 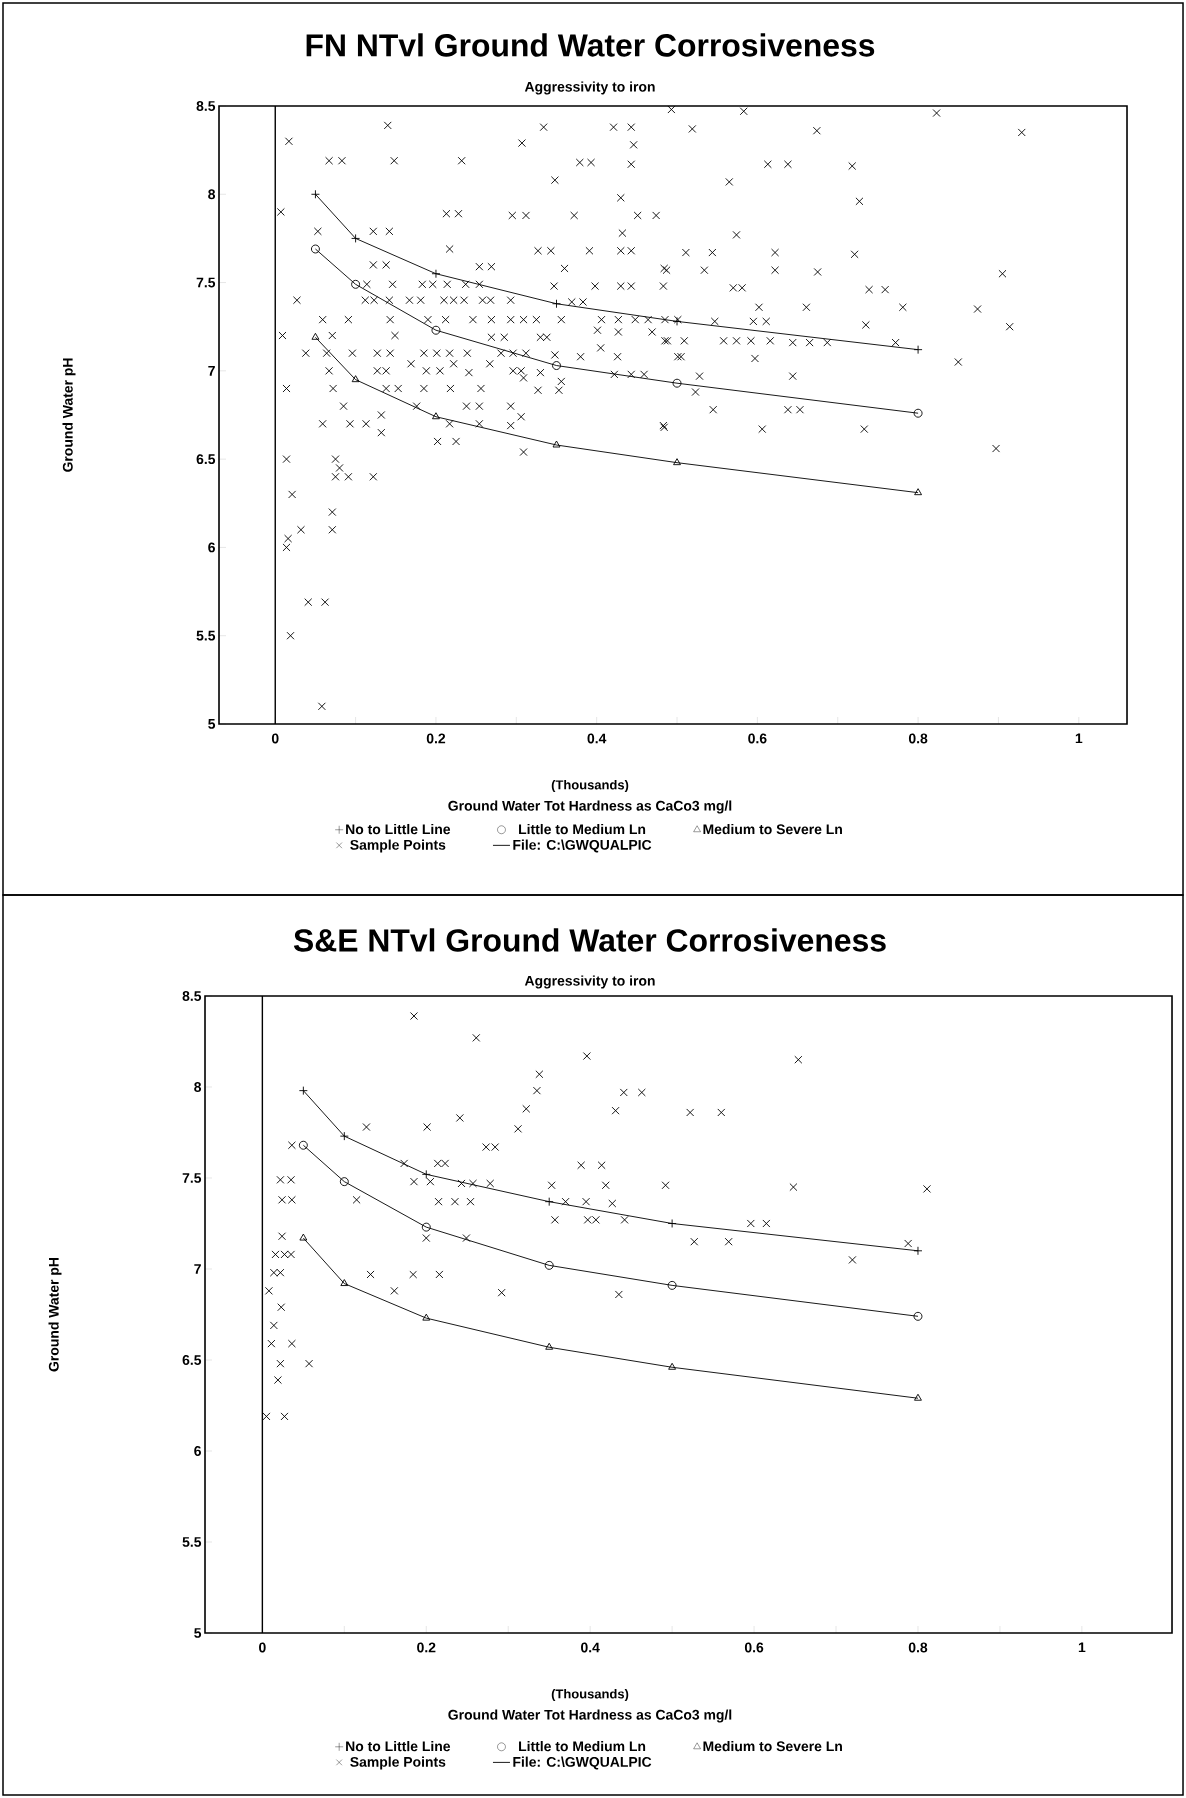 I want to click on chart-title: FN NTvl Ground Water Corrosiveness, so click(x=590, y=45).